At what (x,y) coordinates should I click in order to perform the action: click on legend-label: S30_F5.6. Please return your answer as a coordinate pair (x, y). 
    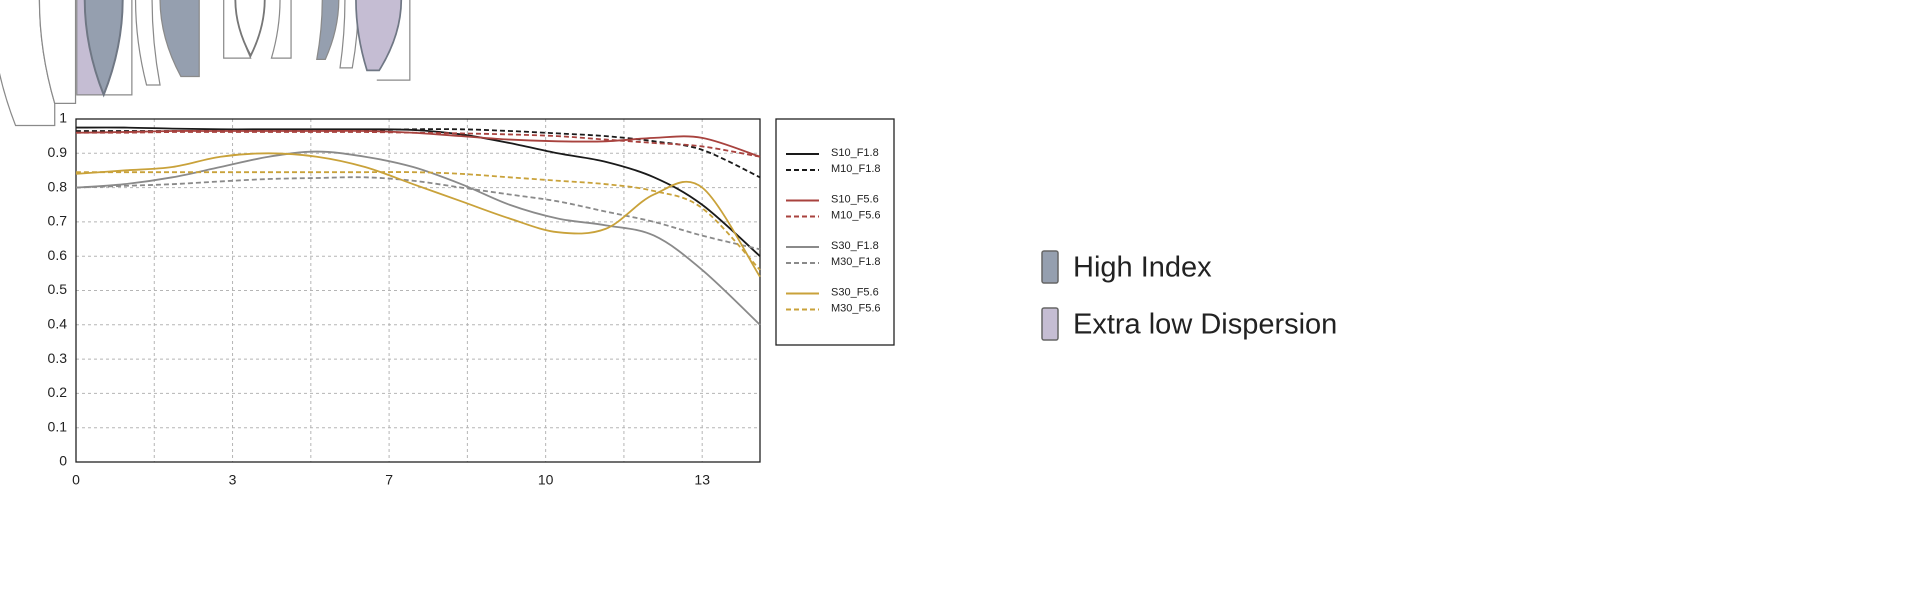
    Looking at the image, I should click on (855, 292).